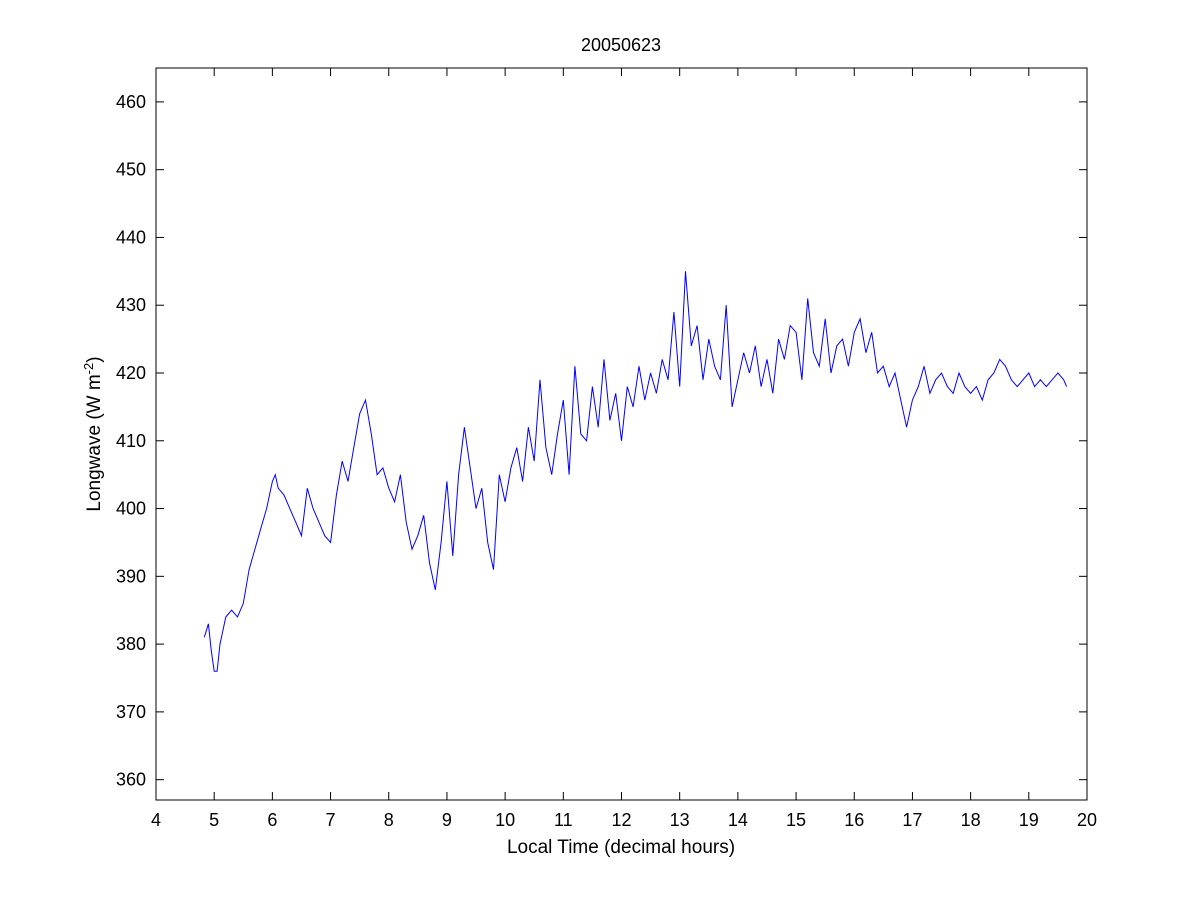  What do you see at coordinates (971, 820) in the screenshot?
I see `x-tick-label: 18` at bounding box center [971, 820].